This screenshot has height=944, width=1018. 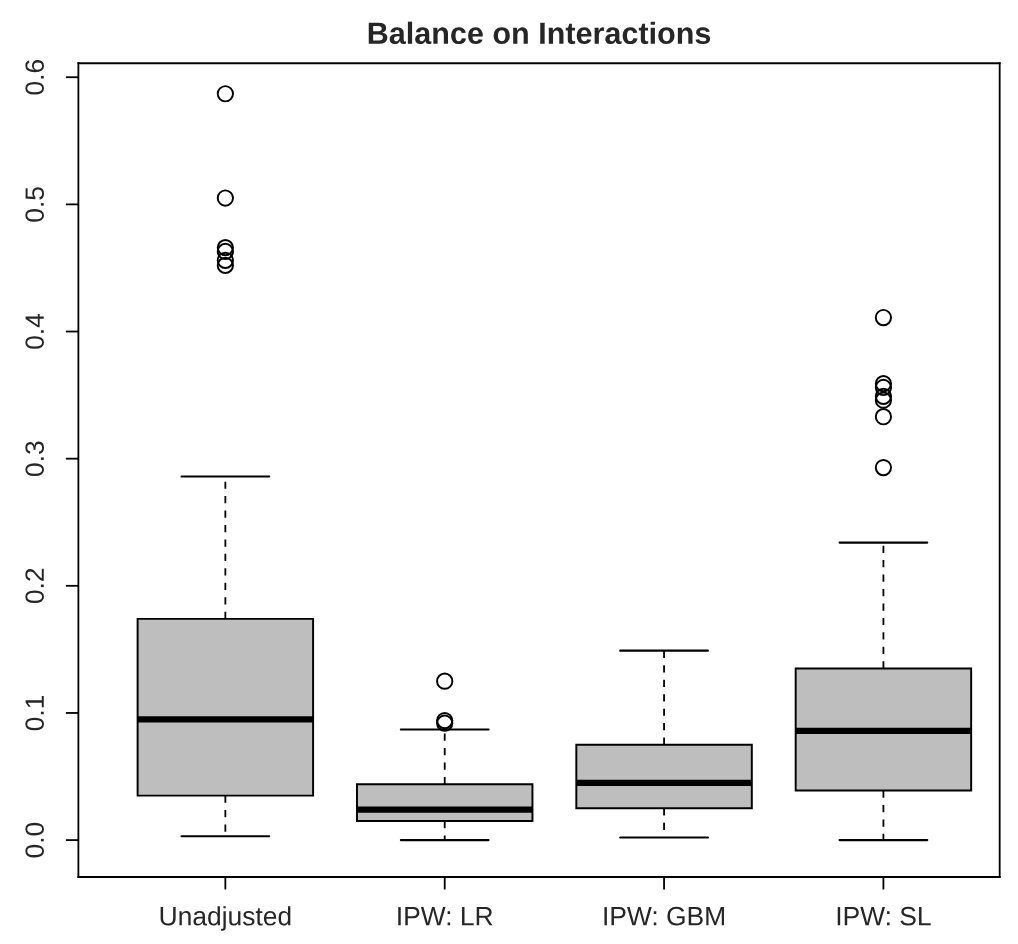 I want to click on y-tick-label: 0.0, so click(x=34, y=840).